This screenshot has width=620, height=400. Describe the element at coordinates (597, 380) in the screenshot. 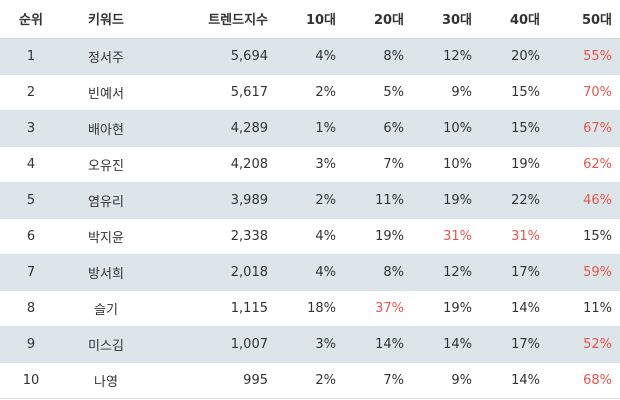

I see `cell-age-50s: 68%` at that location.